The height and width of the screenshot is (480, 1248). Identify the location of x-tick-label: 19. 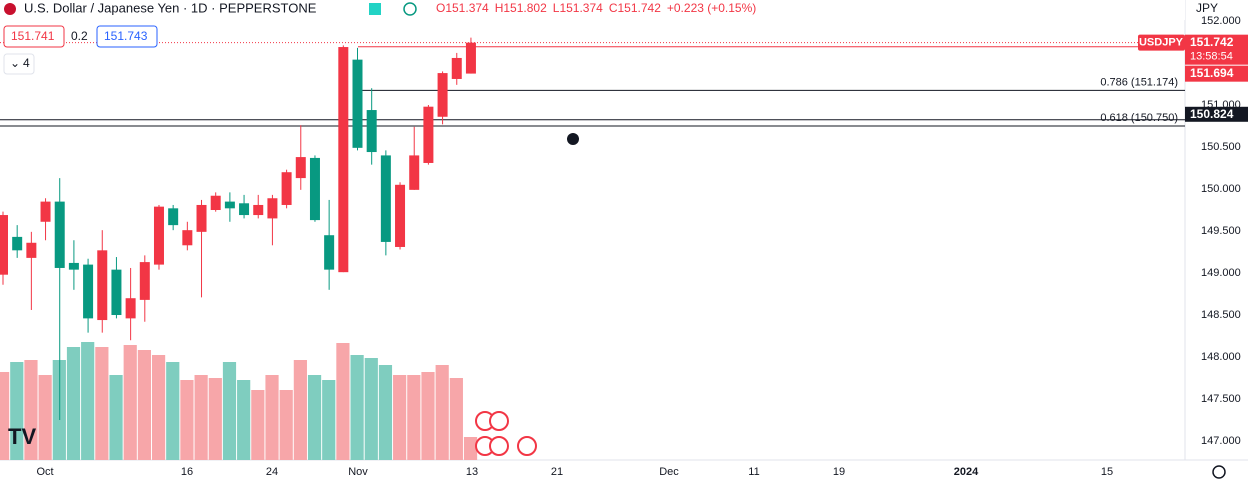
(839, 472).